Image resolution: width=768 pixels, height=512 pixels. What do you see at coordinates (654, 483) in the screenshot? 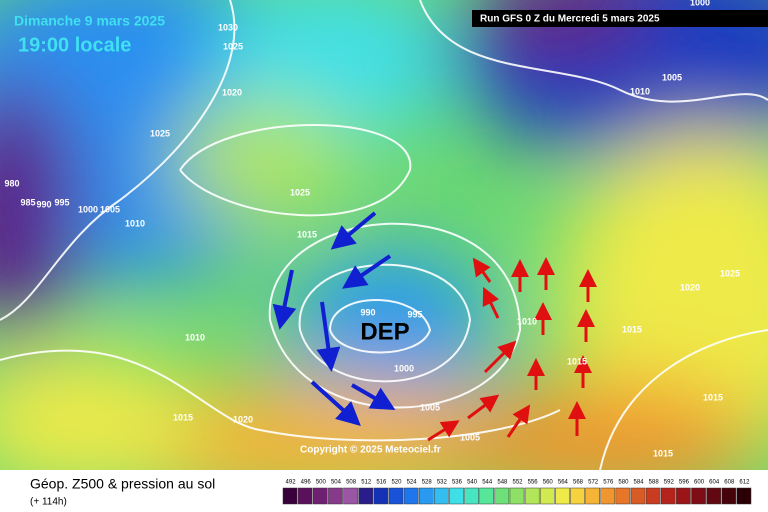
I see `scale-label: 588` at bounding box center [654, 483].